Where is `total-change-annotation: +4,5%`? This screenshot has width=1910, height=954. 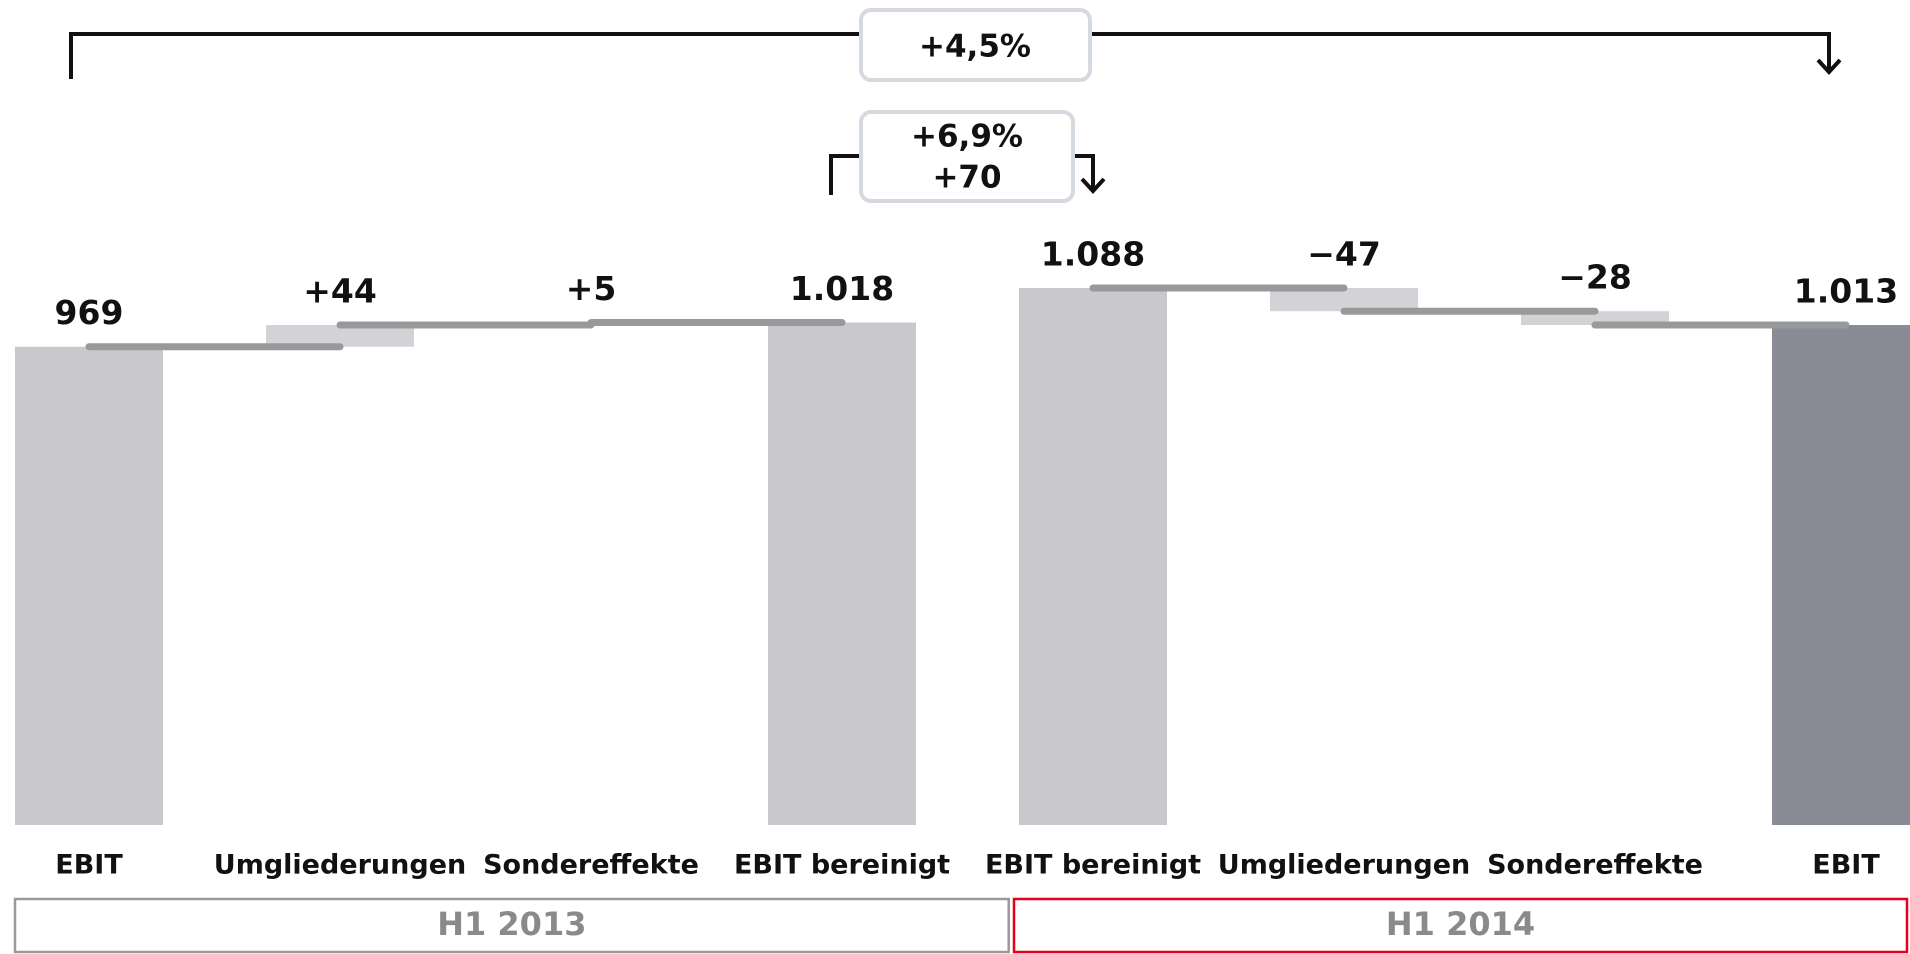 total-change-annotation: +4,5% is located at coordinates (955, 45).